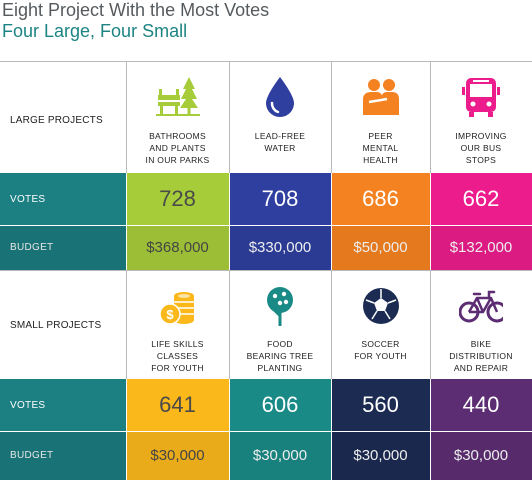 The image size is (532, 480). What do you see at coordinates (280, 368) in the screenshot?
I see `project-name-line: PLANTING` at bounding box center [280, 368].